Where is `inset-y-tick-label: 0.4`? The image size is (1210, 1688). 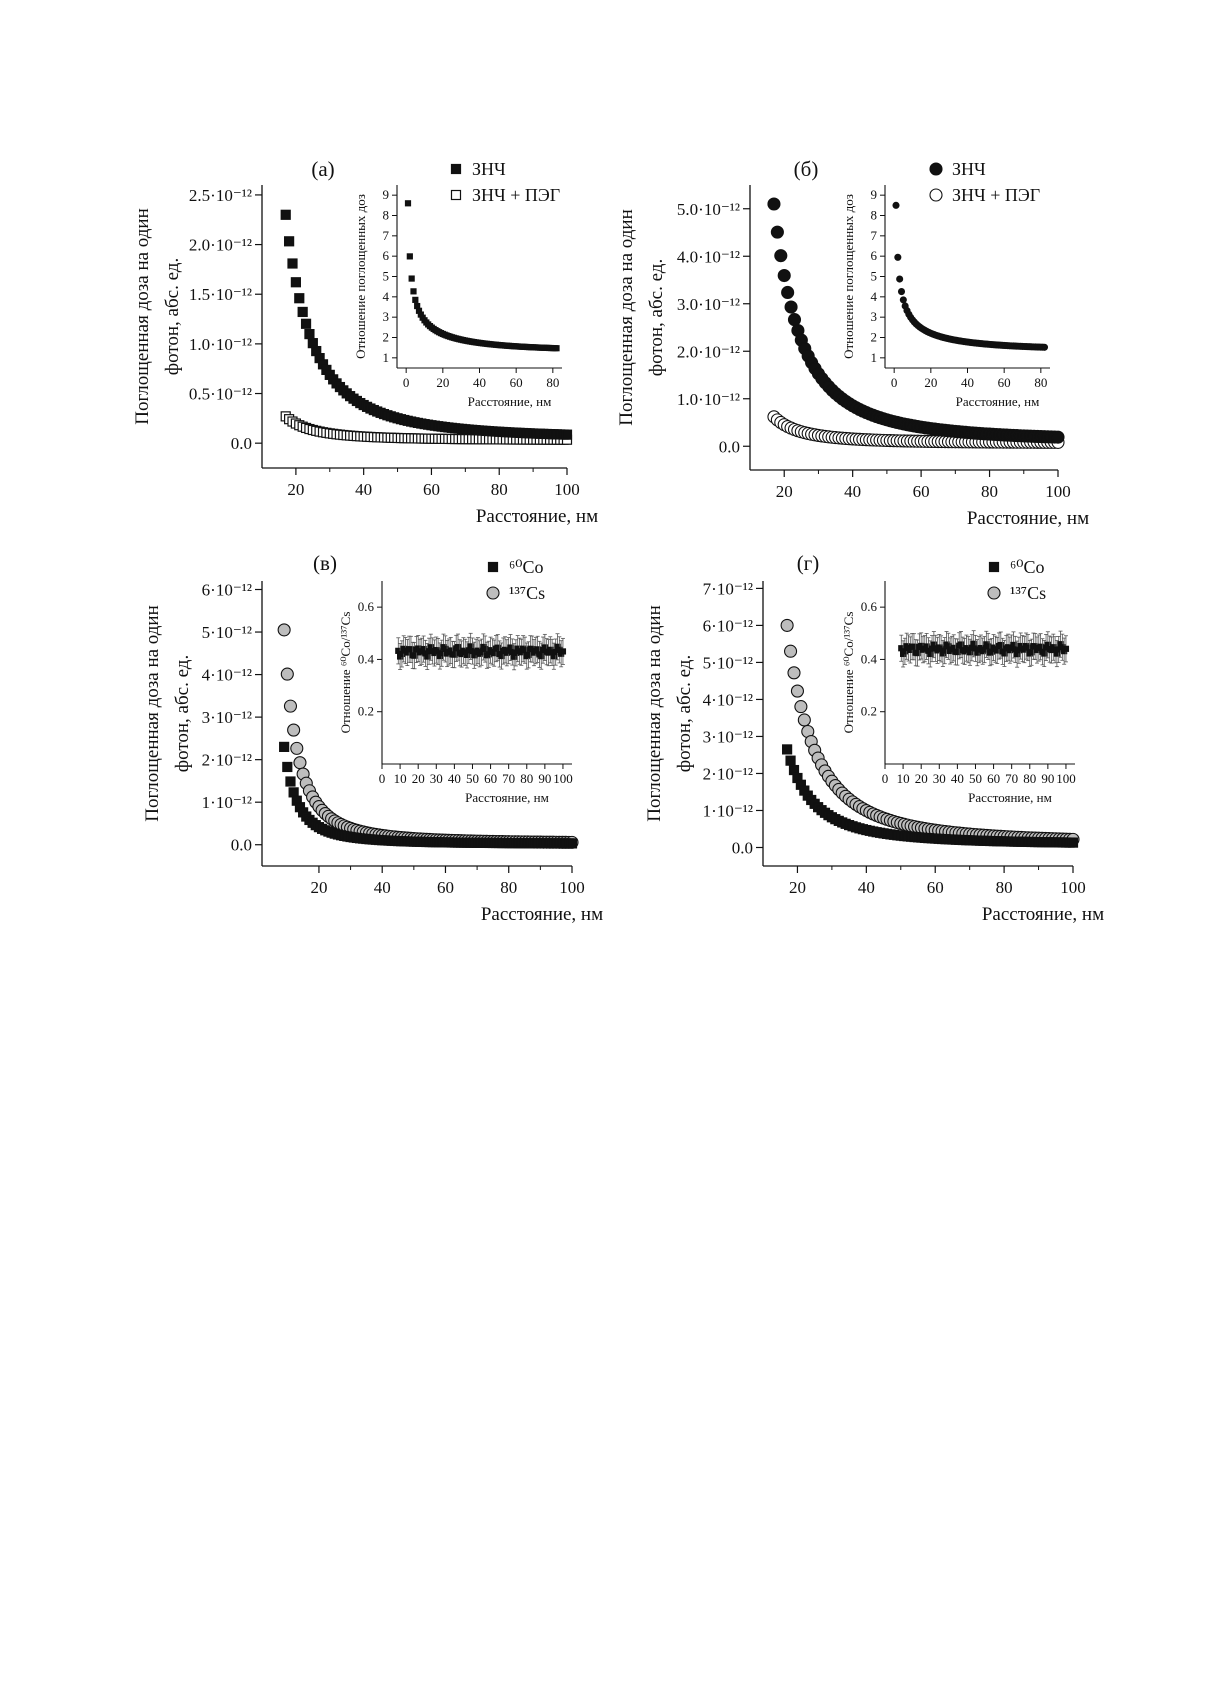 inset-y-tick-label: 0.4 is located at coordinates (869, 658).